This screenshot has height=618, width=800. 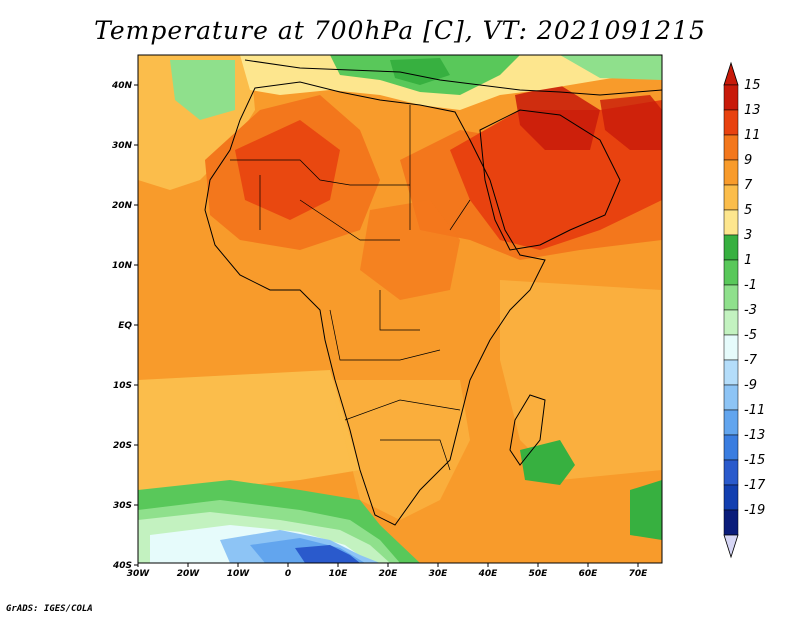 I want to click on colorbar-label: 1, so click(x=748, y=260).